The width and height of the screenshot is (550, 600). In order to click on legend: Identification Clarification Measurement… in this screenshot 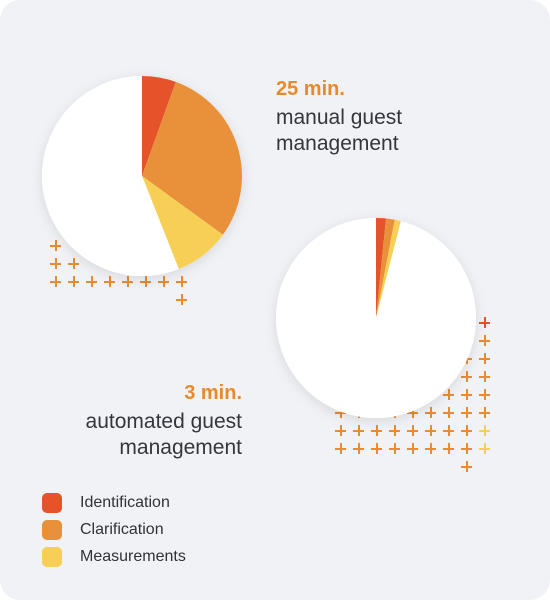, I will do `click(114, 529)`.